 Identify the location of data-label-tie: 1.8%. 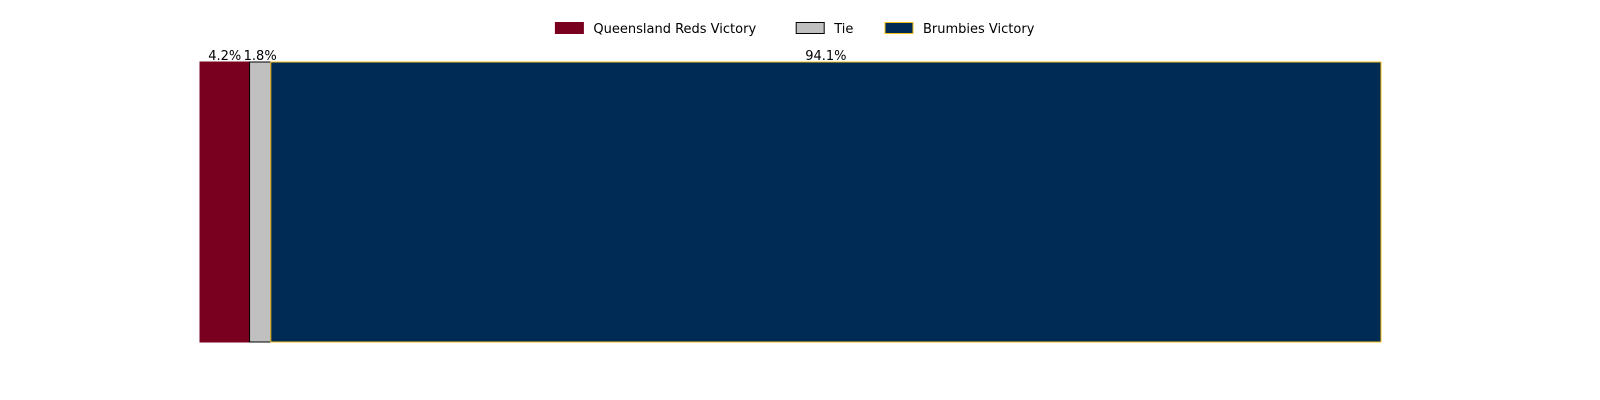
(260, 56).